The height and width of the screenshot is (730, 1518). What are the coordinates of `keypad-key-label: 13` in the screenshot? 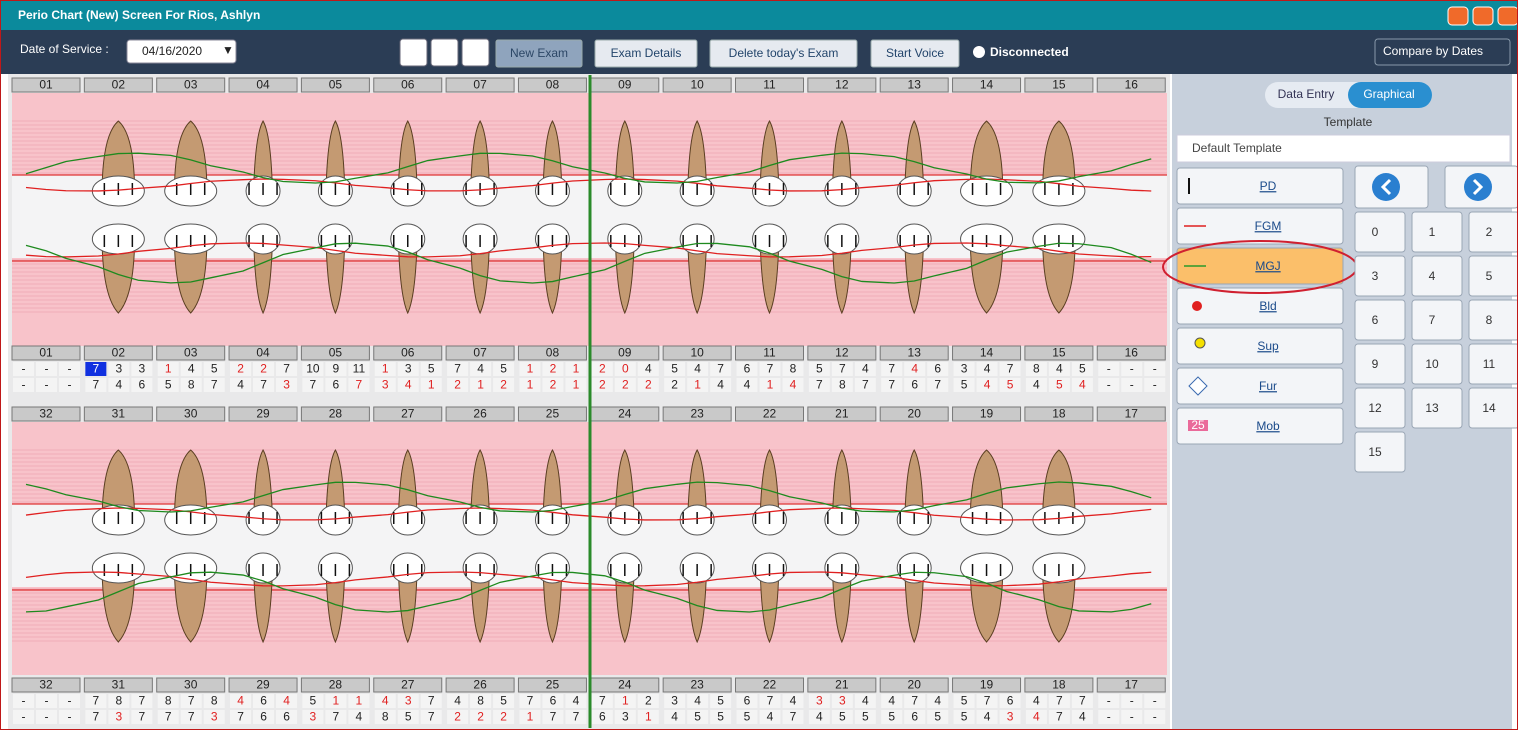 It's located at (1432, 408).